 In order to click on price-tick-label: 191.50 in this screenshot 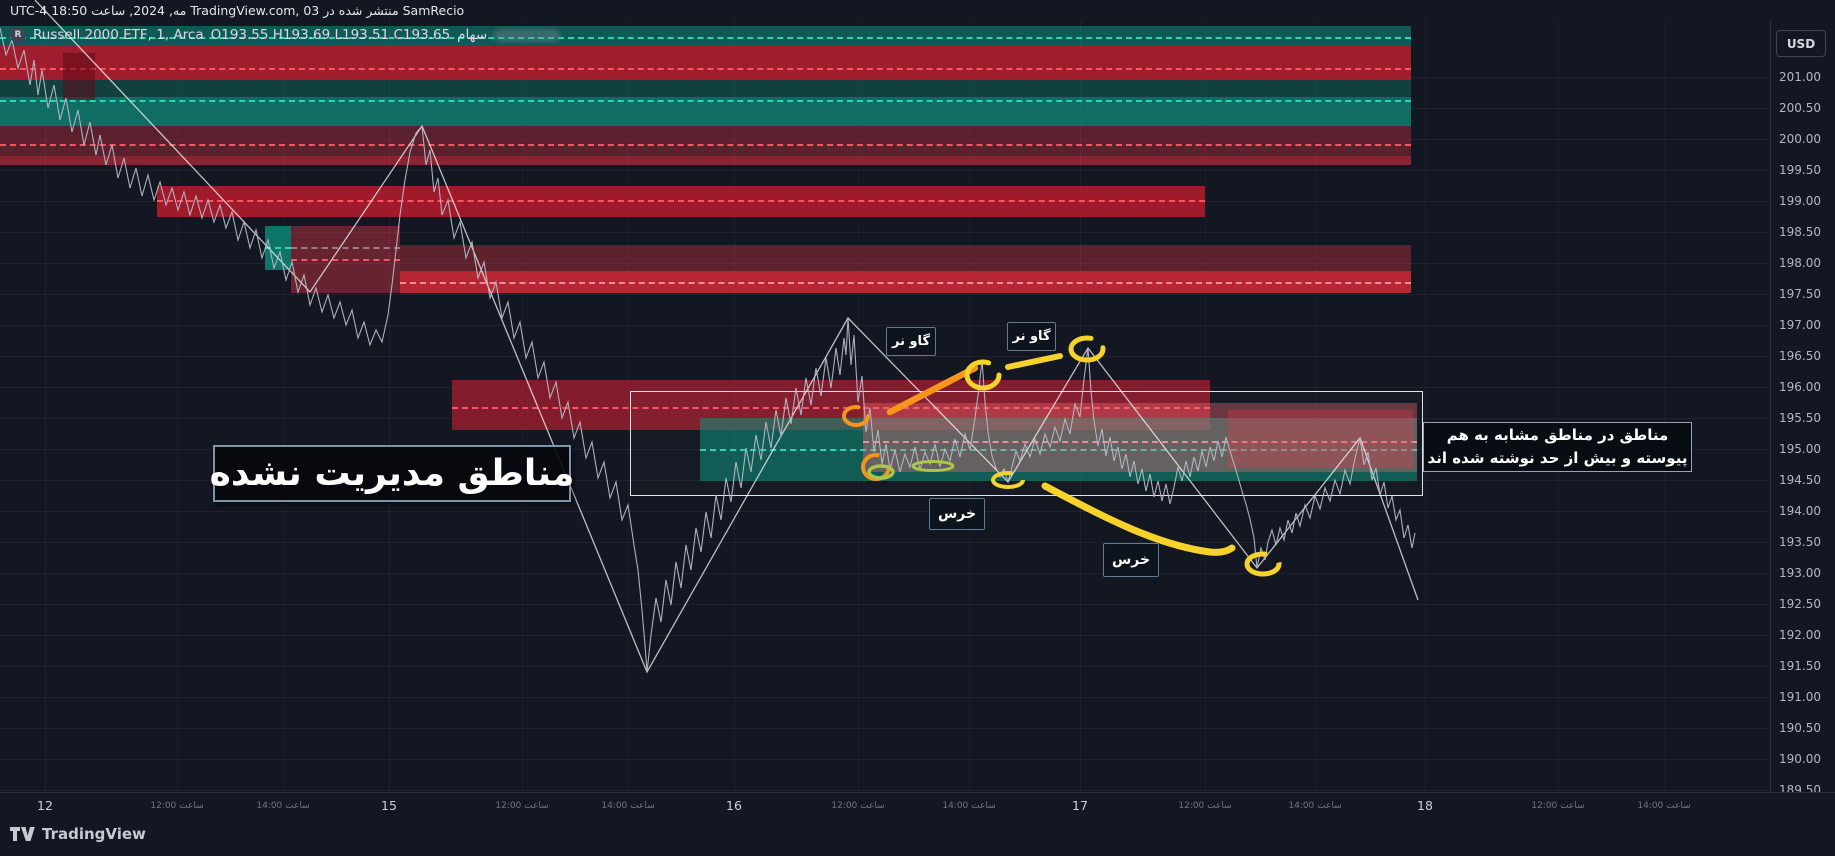, I will do `click(1800, 666)`.